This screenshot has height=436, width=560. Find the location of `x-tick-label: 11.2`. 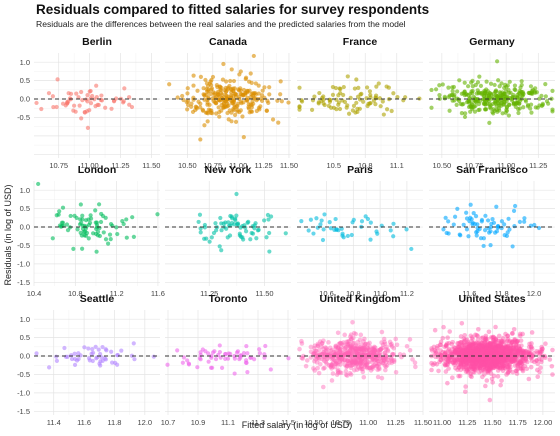

x-tick-label: 11.2 is located at coordinates (407, 293).